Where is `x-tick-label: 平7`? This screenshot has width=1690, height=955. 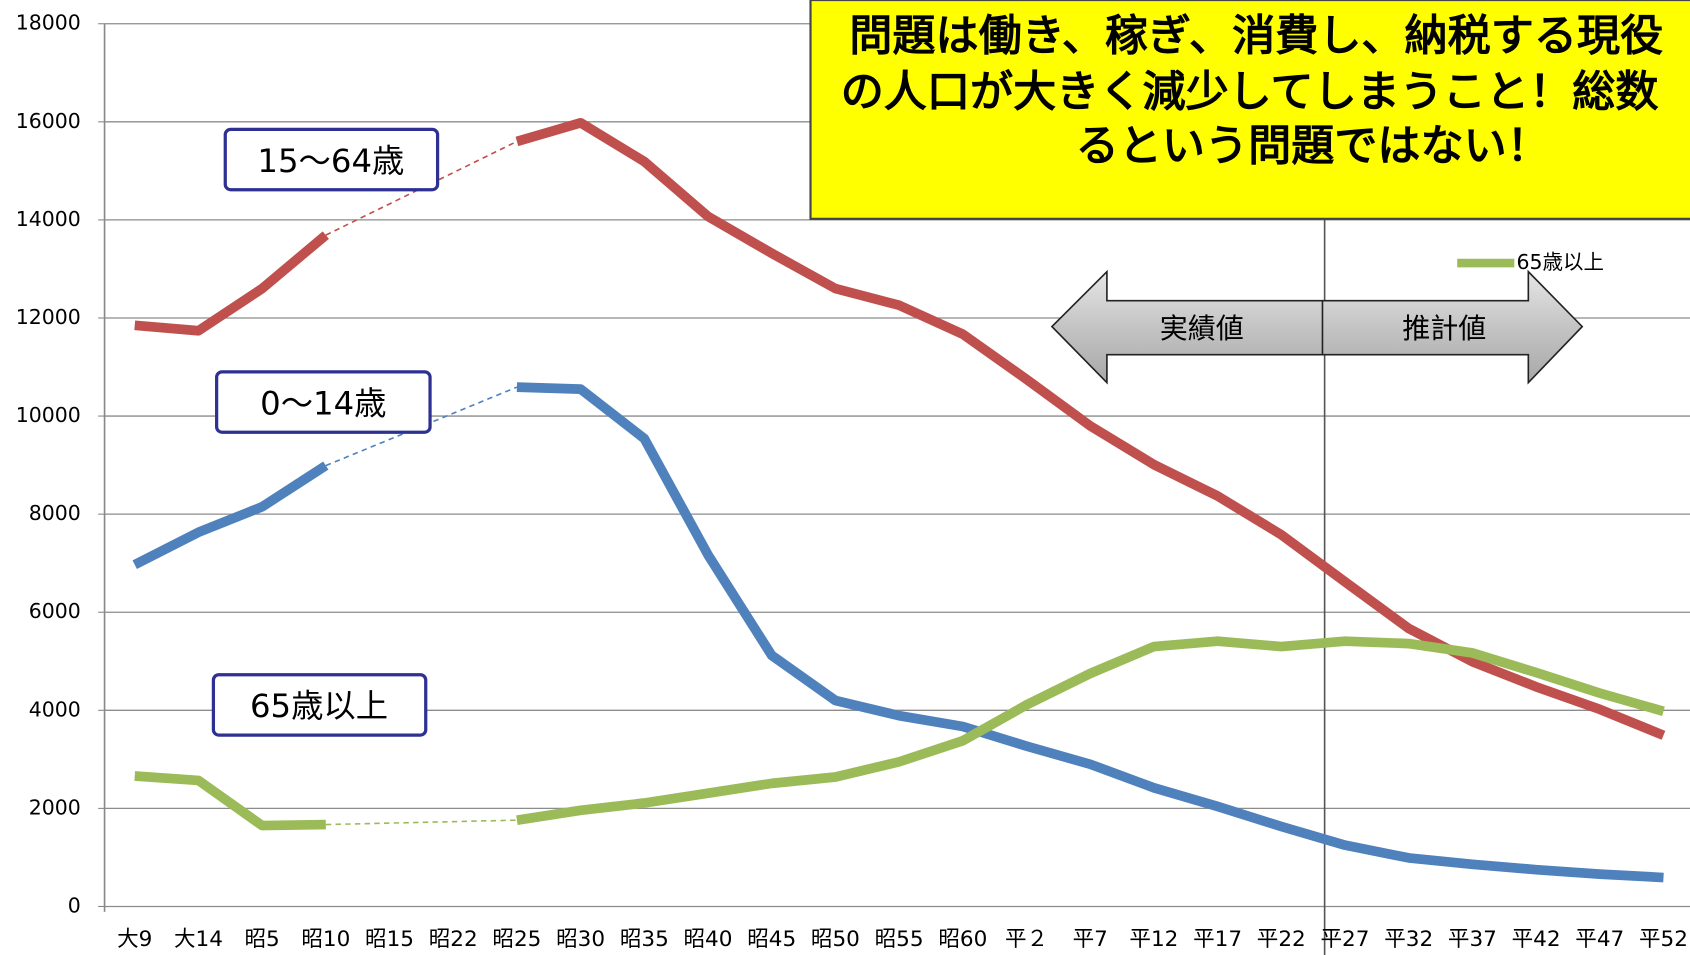 x-tick-label: 平7 is located at coordinates (1090, 939).